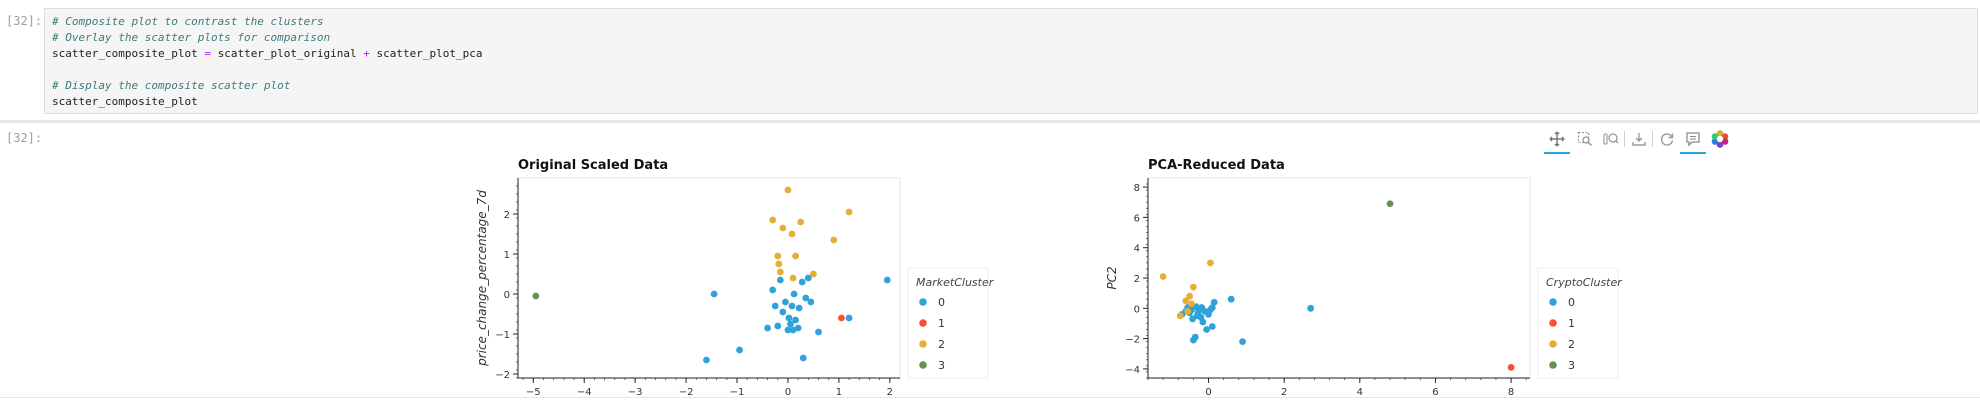 This screenshot has height=420, width=1980. I want to click on x-tick-label: 1, so click(839, 392).